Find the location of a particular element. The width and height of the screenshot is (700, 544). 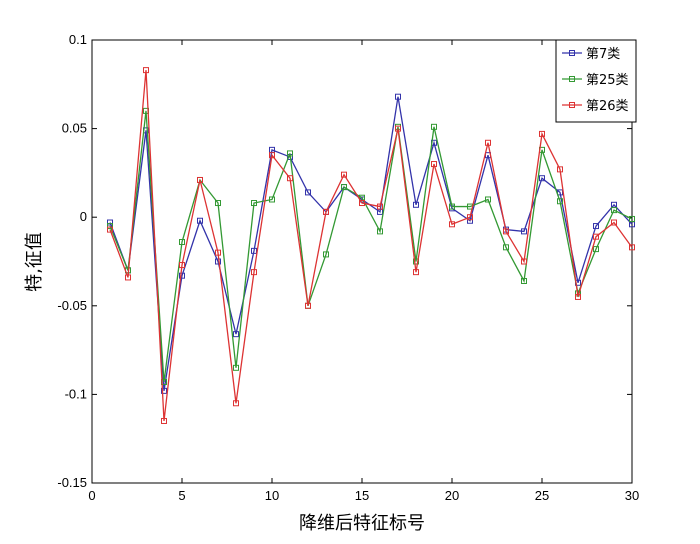

legend-item: 第25类 is located at coordinates (595, 80).